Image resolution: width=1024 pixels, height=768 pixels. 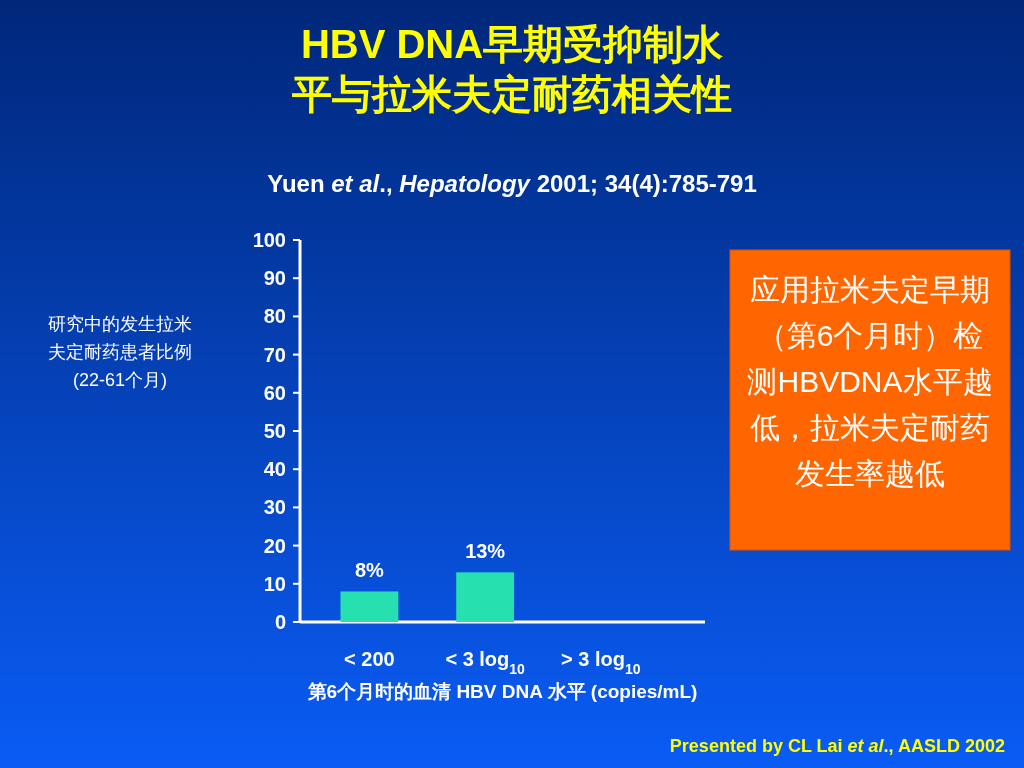 I want to click on chart-subtitle: Yuen et al., Hepatology 2001; 34(4):785-791, so click(x=512, y=183).